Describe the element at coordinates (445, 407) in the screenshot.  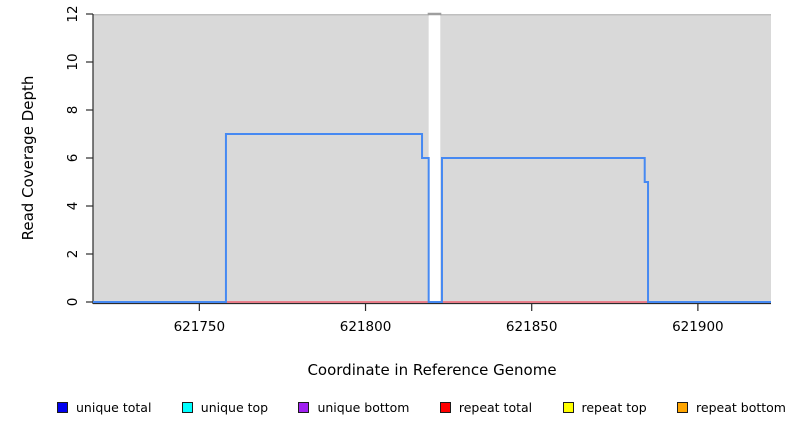
I see `repeat-total-swatch-icon` at that location.